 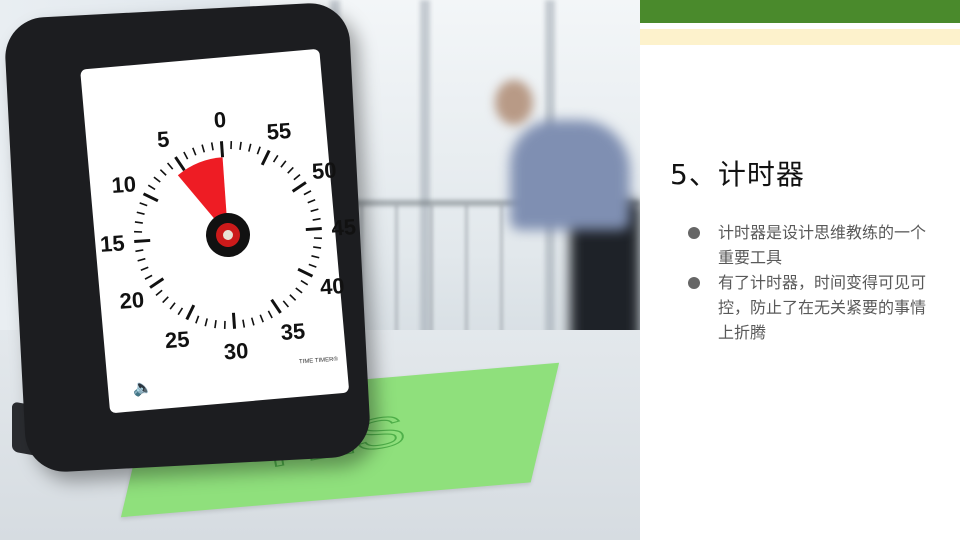 I want to click on dial-label: 0, so click(x=220, y=120).